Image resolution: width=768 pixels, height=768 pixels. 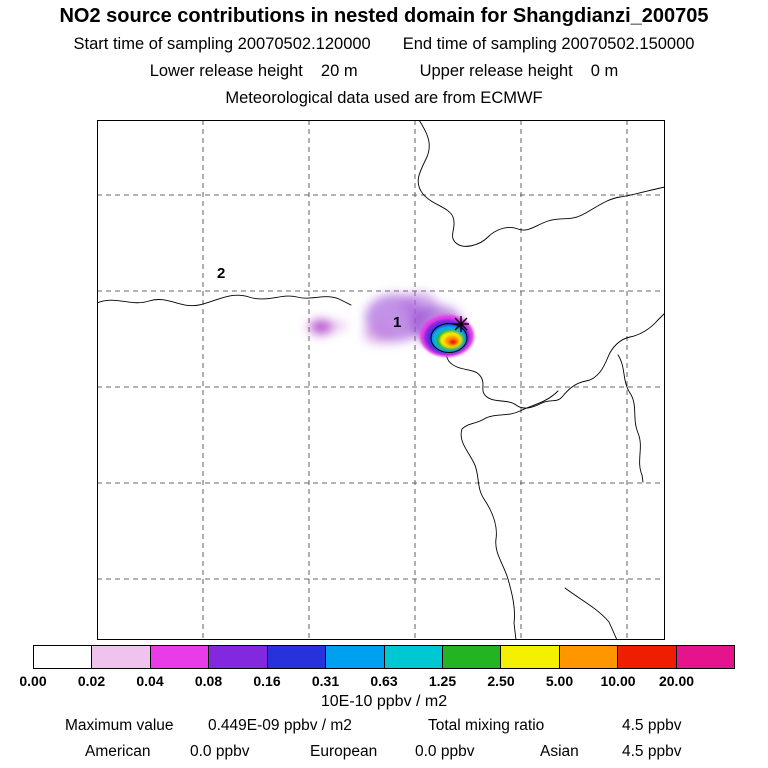 What do you see at coordinates (652, 751) in the screenshot?
I see `region-value-asian: 4.5 ppbv` at bounding box center [652, 751].